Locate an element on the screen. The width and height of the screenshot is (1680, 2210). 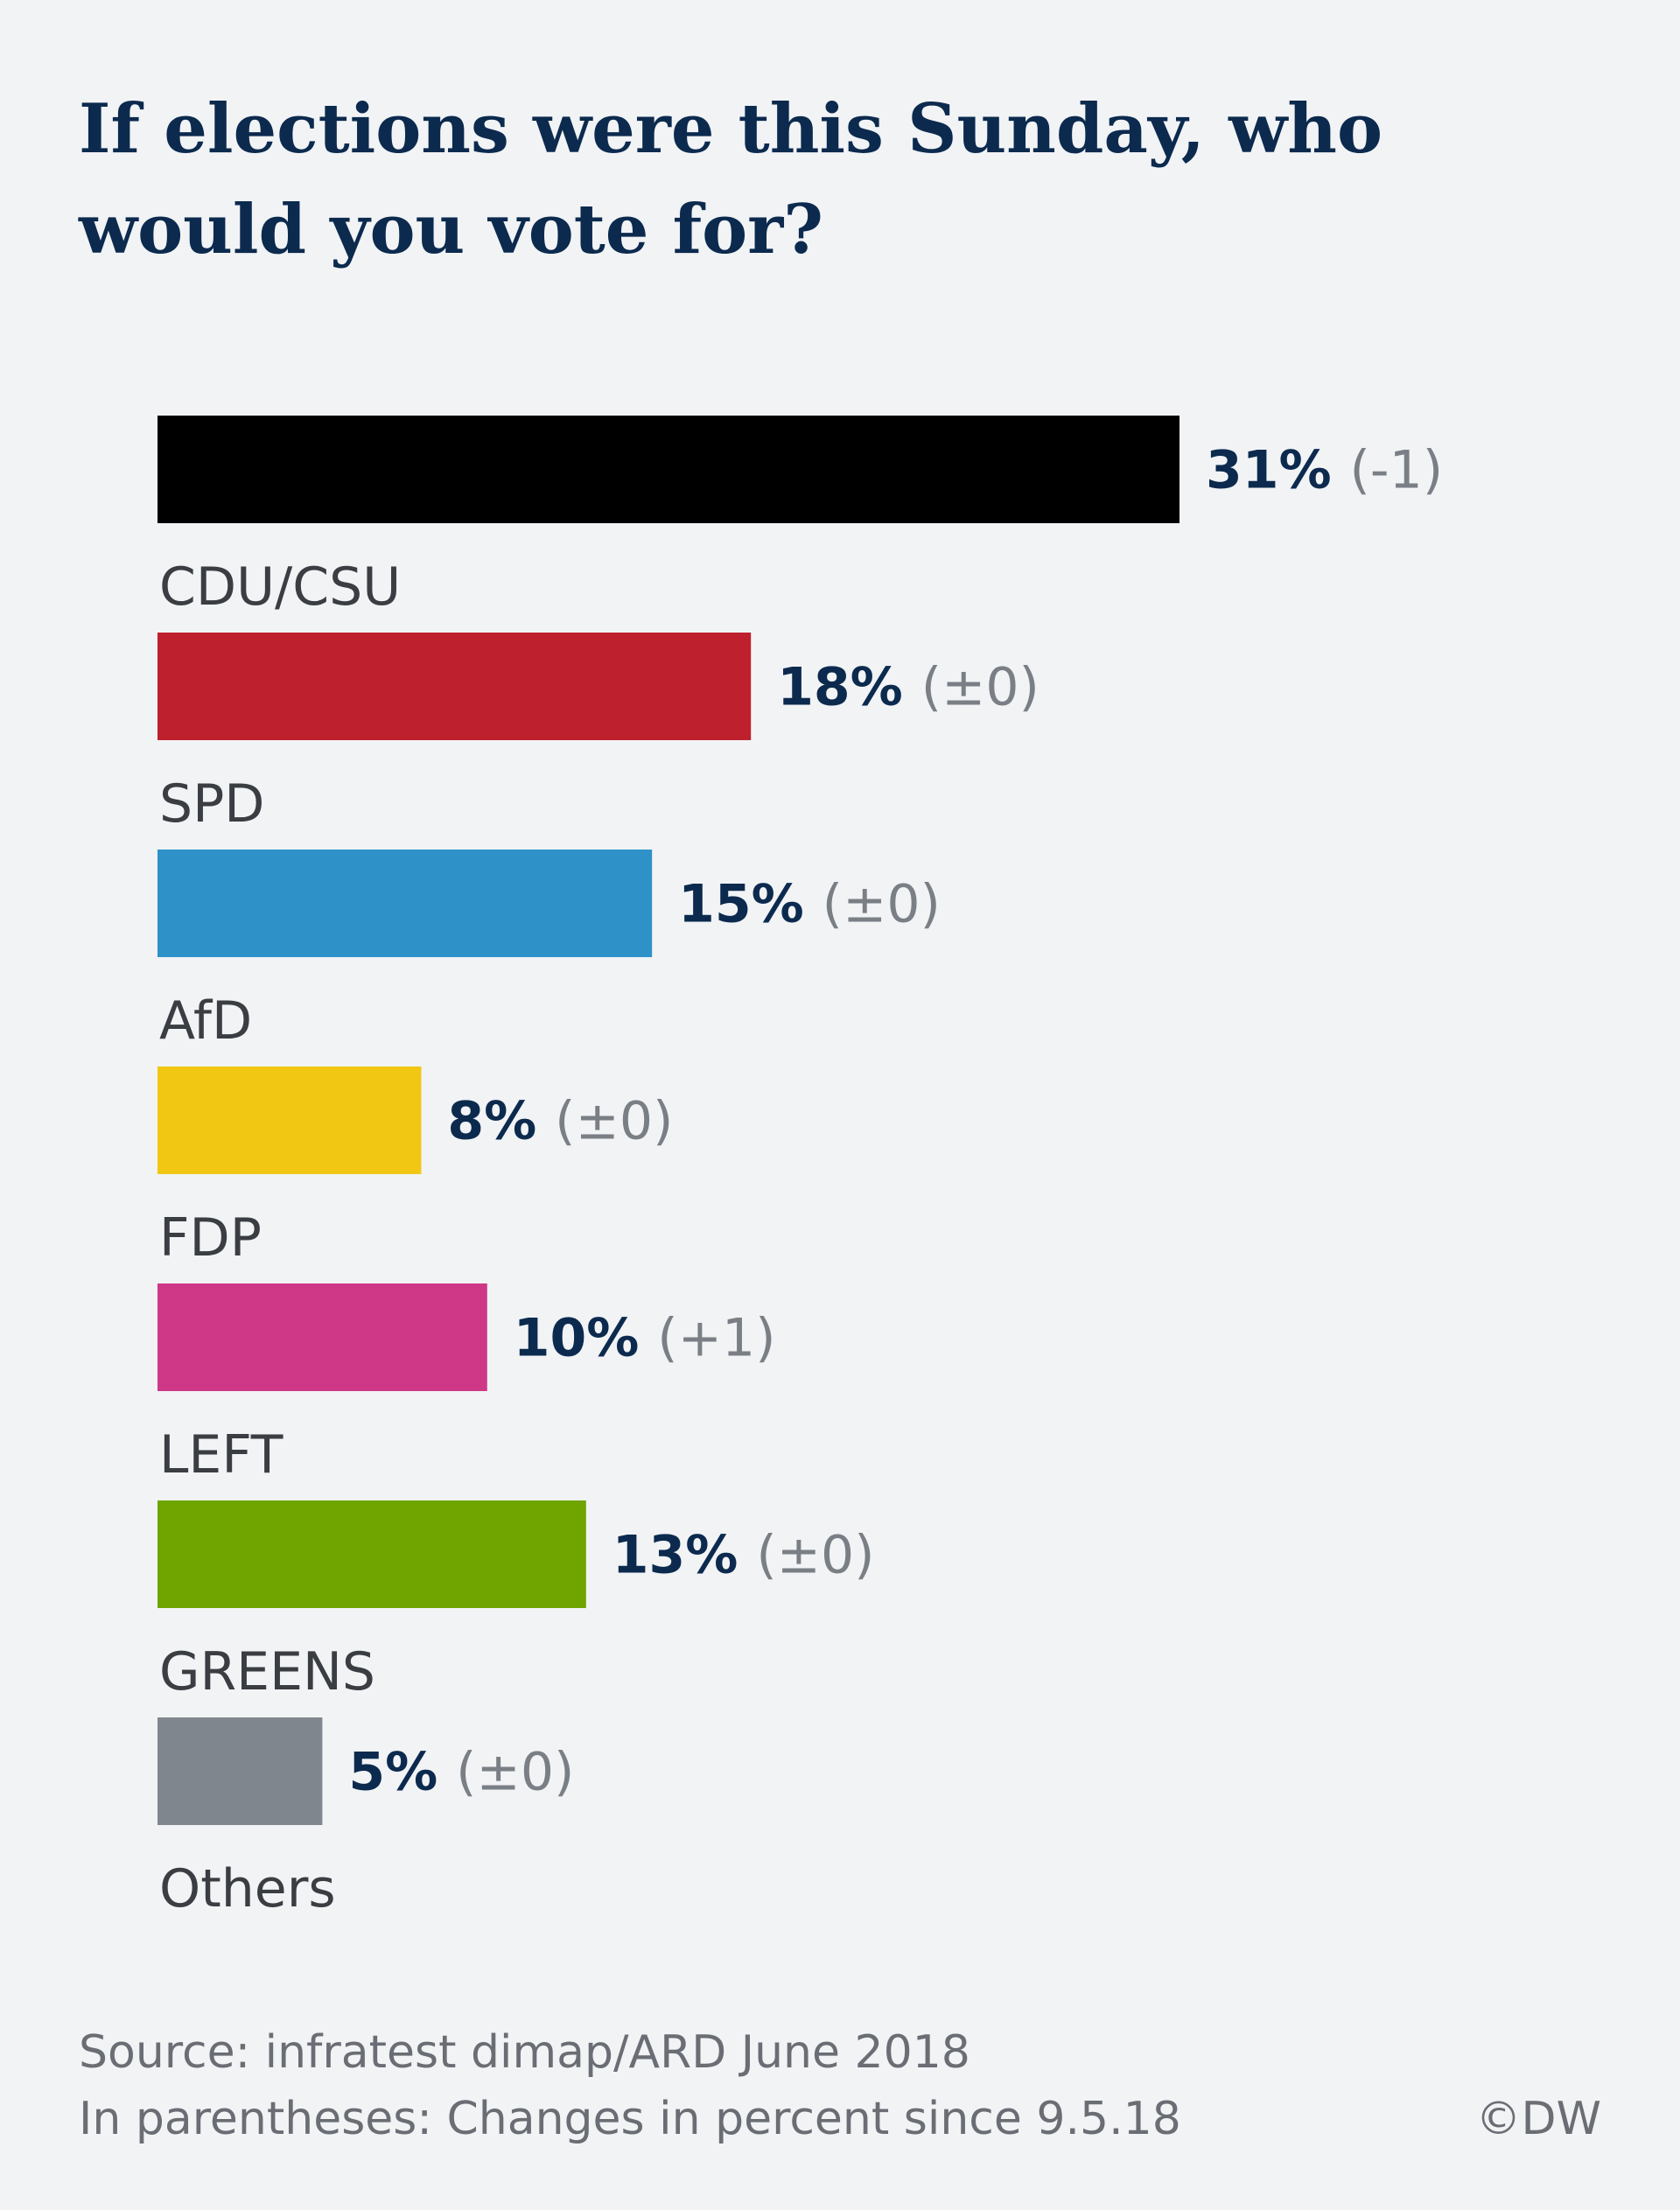
value-percent-greens: 13% is located at coordinates (684, 1555).